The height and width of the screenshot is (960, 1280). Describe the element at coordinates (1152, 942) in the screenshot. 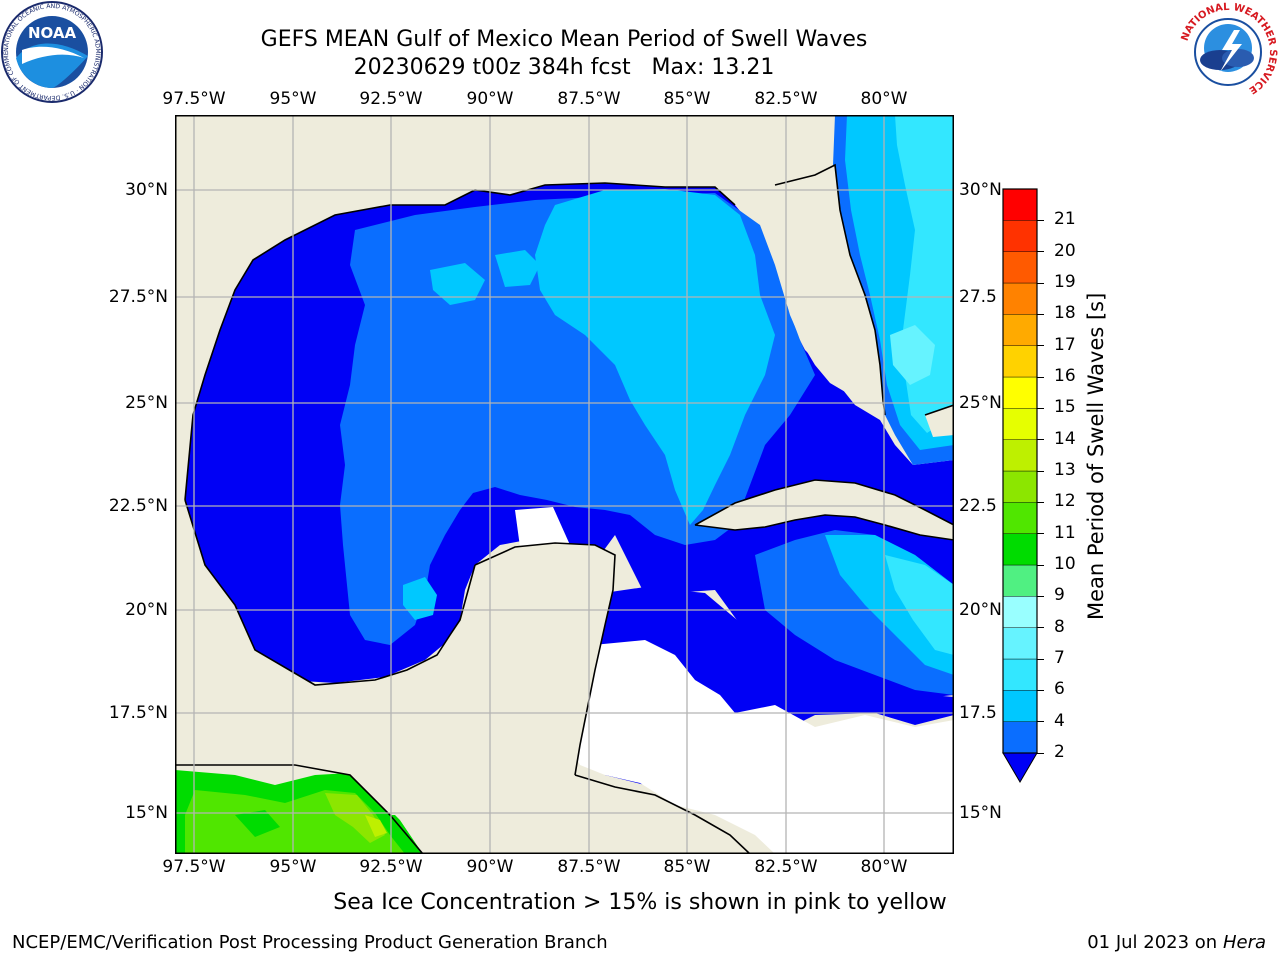

I see `footer-date-text: 01 Jul 2023 on` at that location.